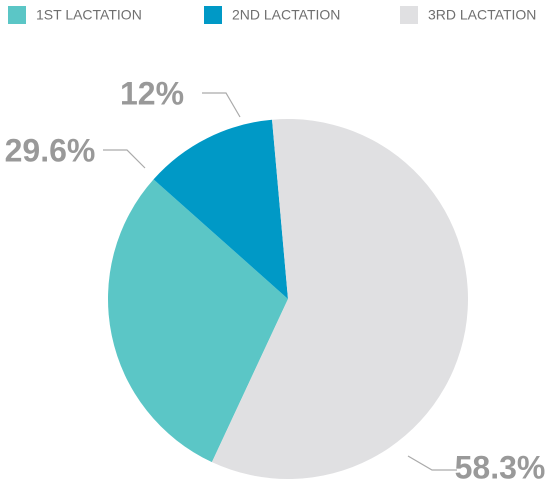 The width and height of the screenshot is (548, 489). I want to click on data-label: 12%, so click(152, 93).